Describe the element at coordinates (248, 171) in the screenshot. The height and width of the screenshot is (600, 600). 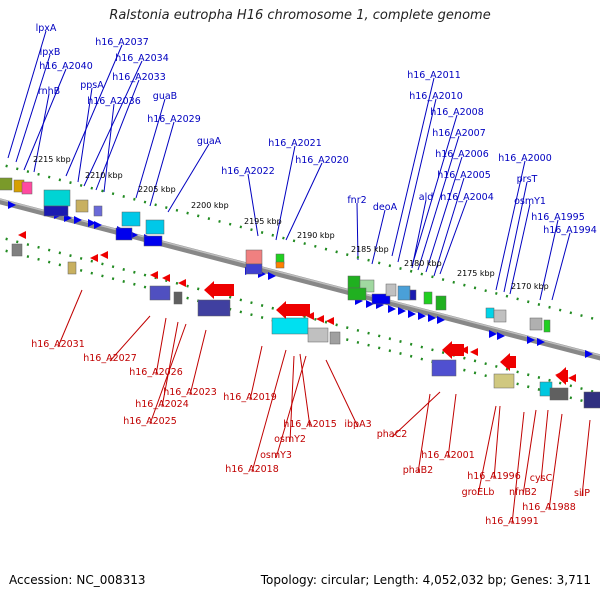
I see `gene-label: h16_A2022` at that location.